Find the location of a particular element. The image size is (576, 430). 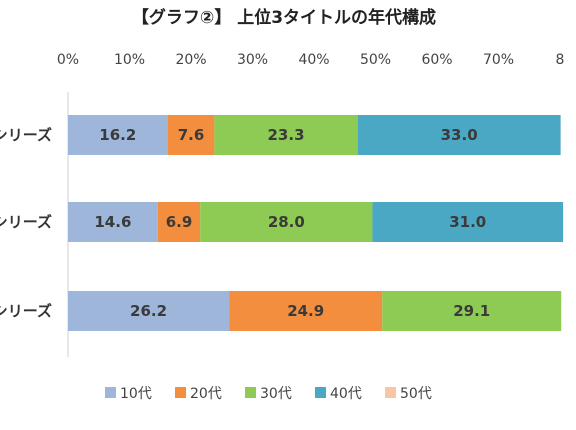

data-label: 23.3 is located at coordinates (286, 135).